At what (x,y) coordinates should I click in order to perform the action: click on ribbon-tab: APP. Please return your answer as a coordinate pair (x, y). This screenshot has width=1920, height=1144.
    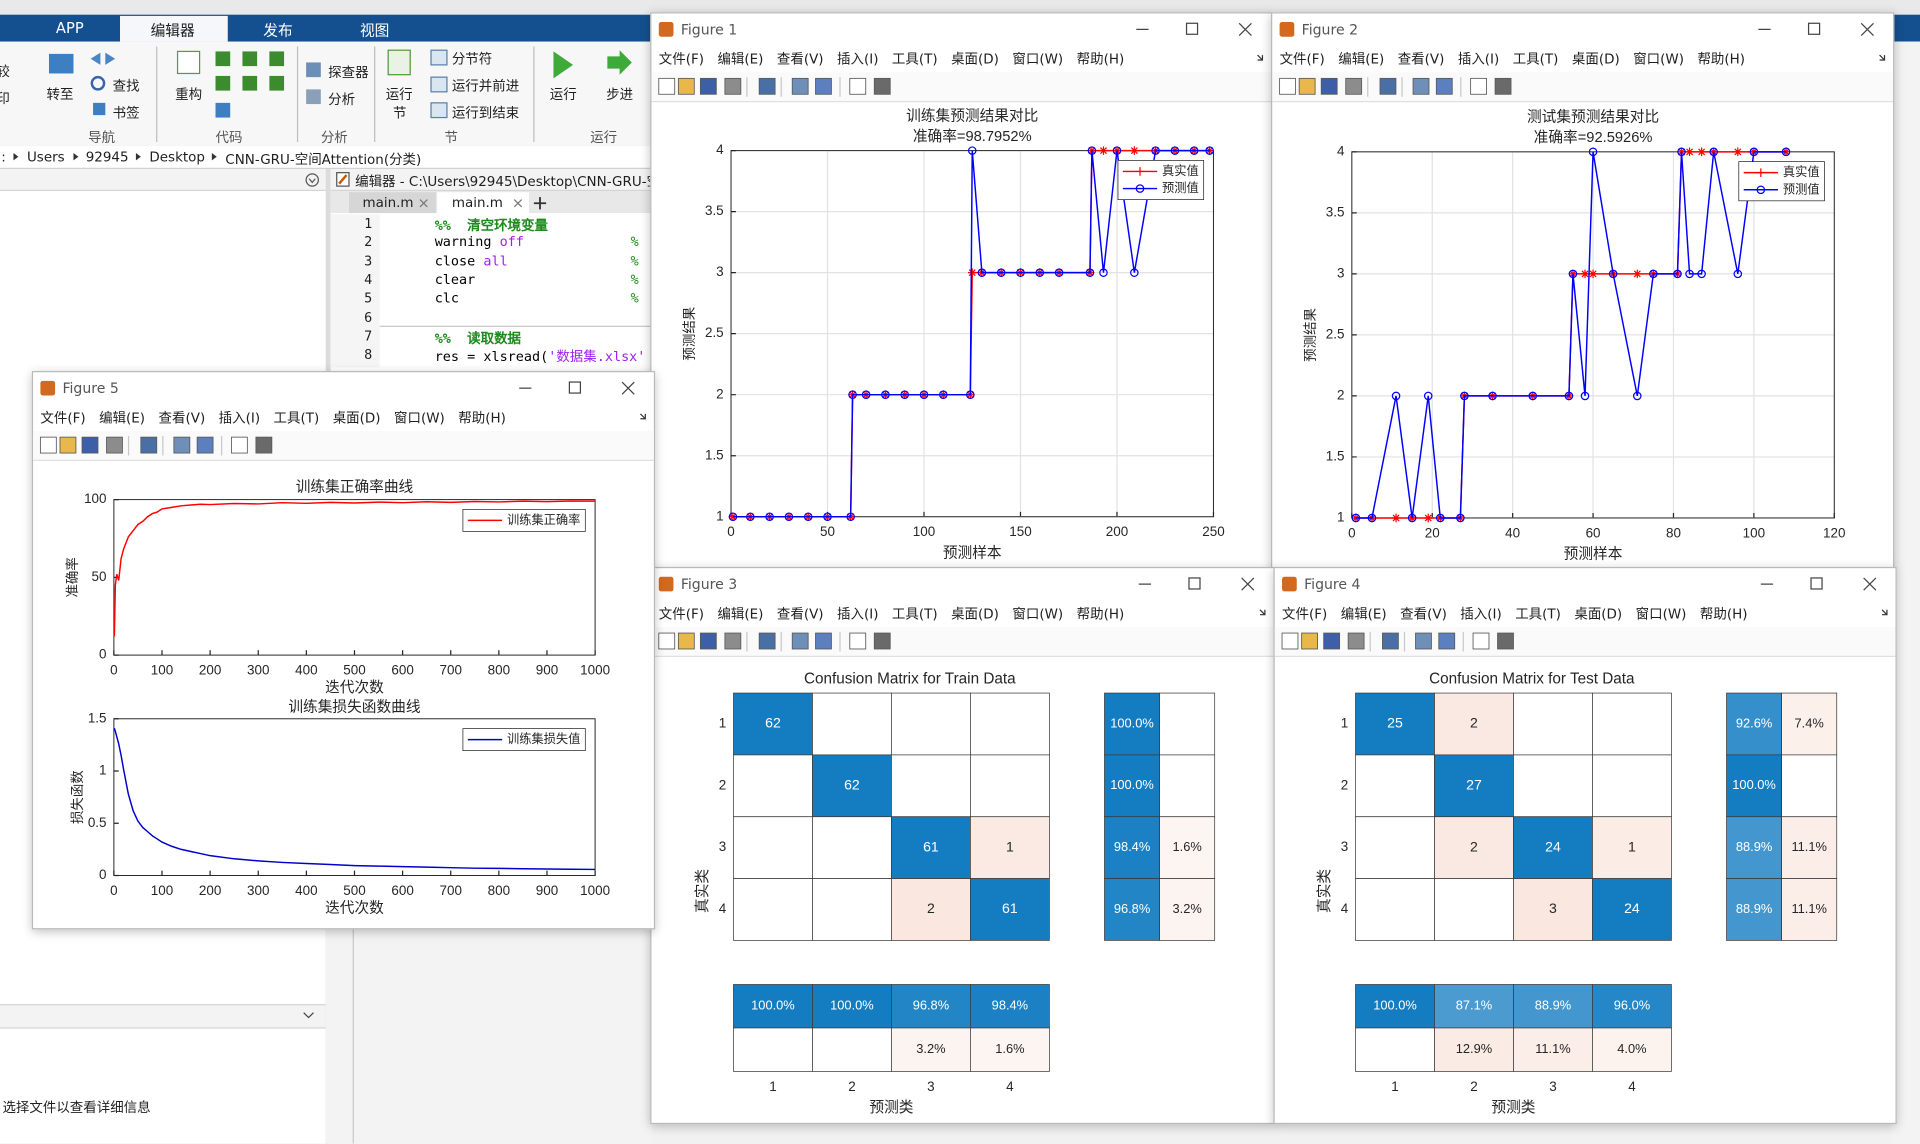
    Looking at the image, I should click on (69, 28).